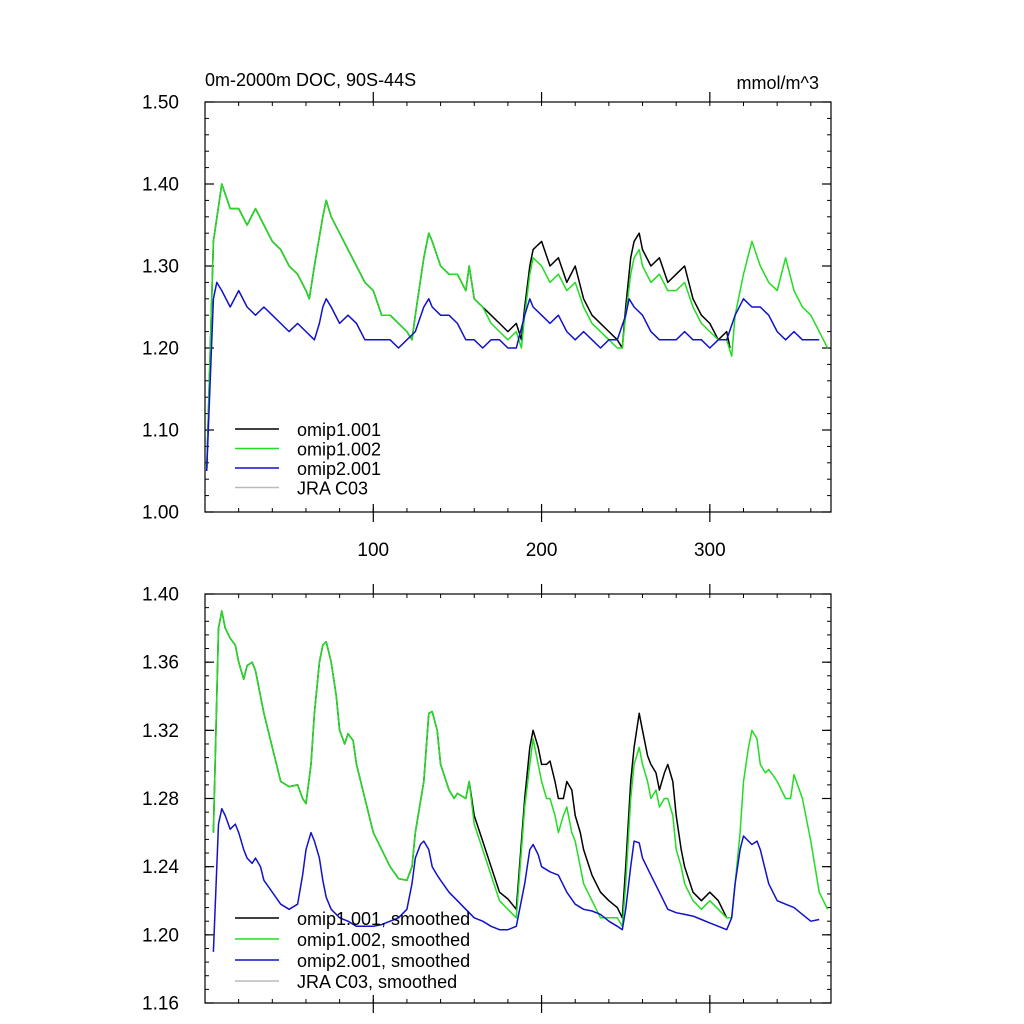 The image size is (1024, 1024). I want to click on y-tick-label: 1.24, so click(160, 867).